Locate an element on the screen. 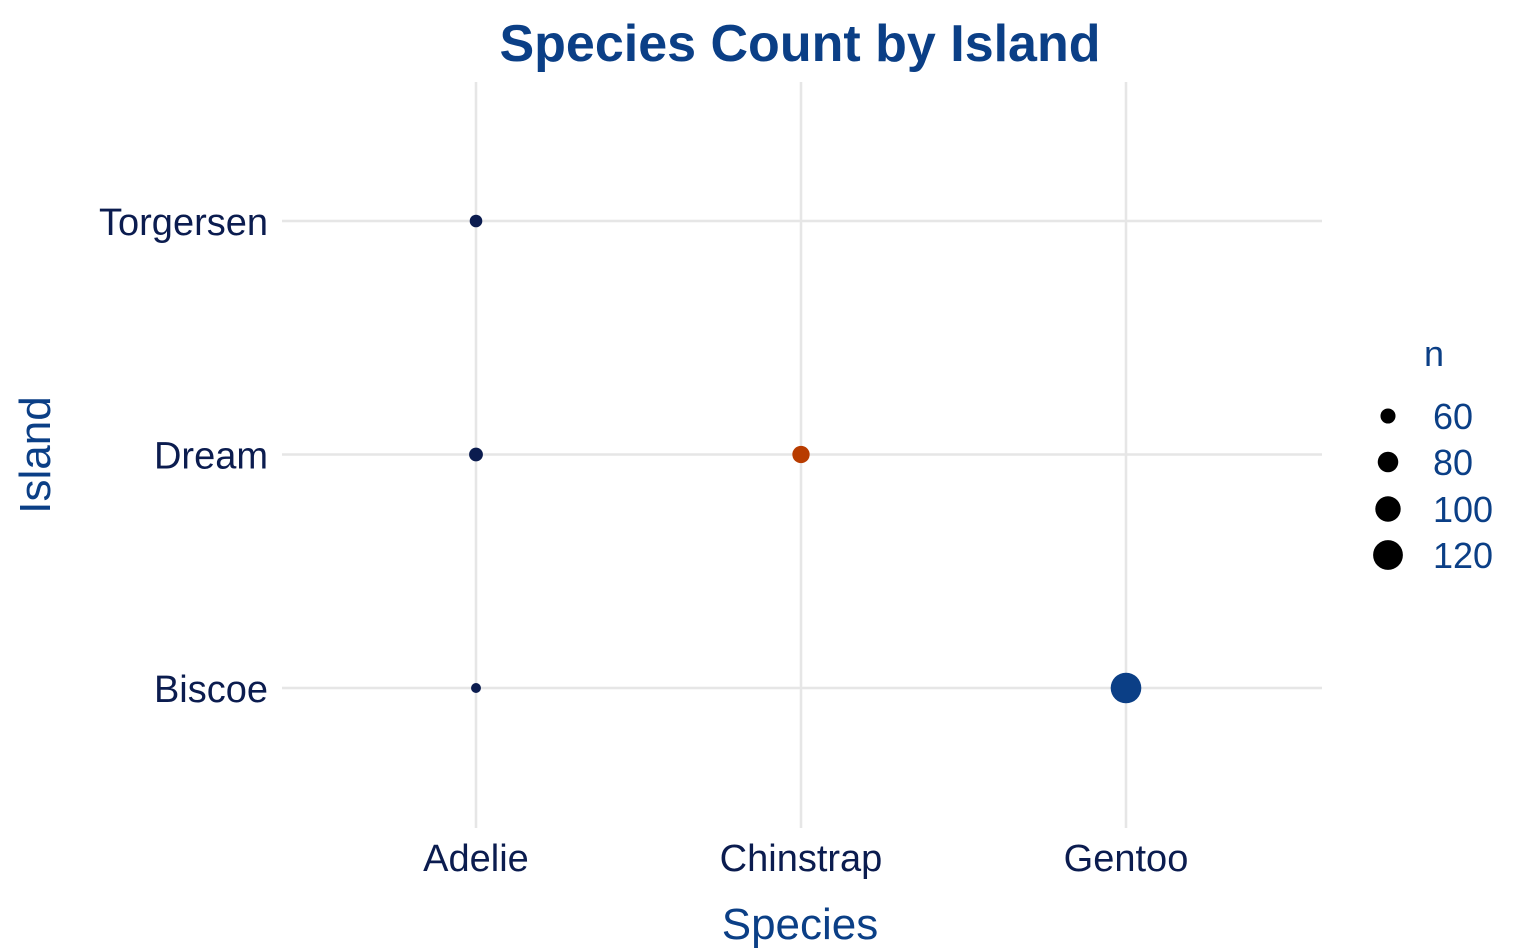 This screenshot has height=949, width=1536. legend-entries: 60 80 100 120 is located at coordinates (1433, 486).